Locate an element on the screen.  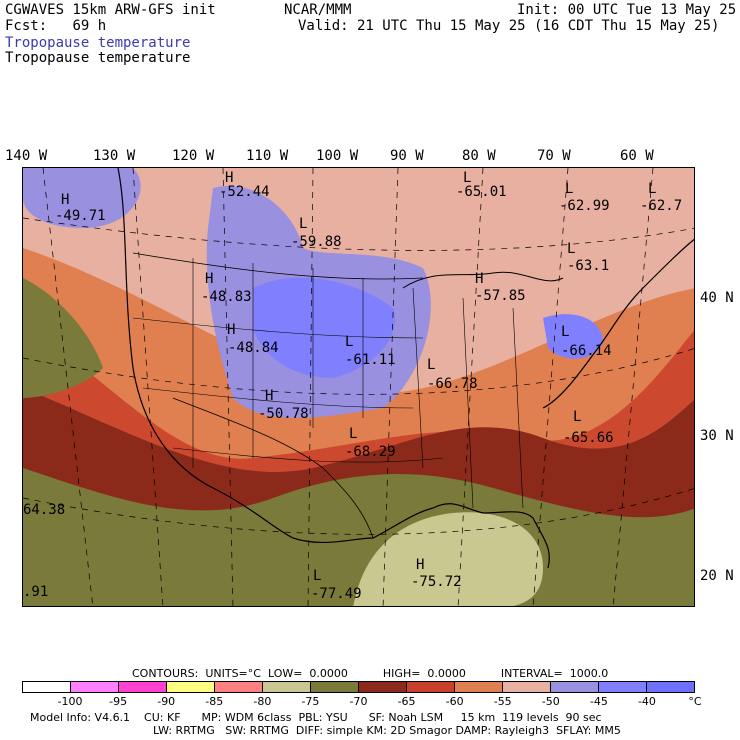
contours-label: CONTOURS: is located at coordinates (165, 673).